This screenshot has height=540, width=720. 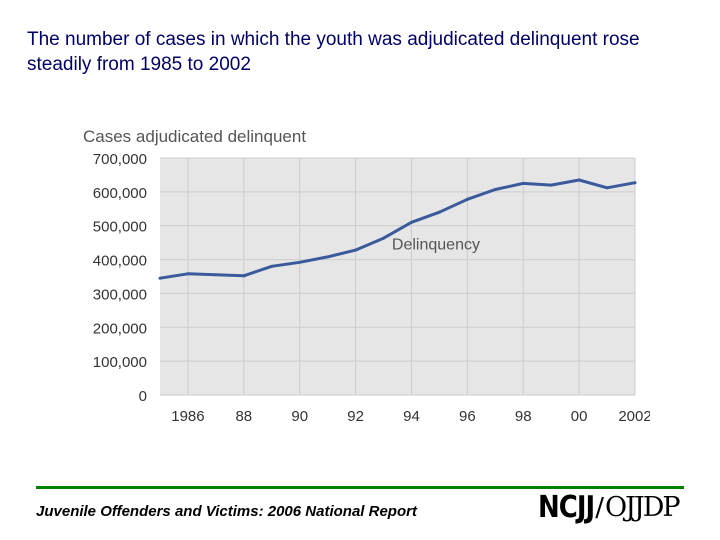 What do you see at coordinates (467, 416) in the screenshot?
I see `x-tick-label-5: 96` at bounding box center [467, 416].